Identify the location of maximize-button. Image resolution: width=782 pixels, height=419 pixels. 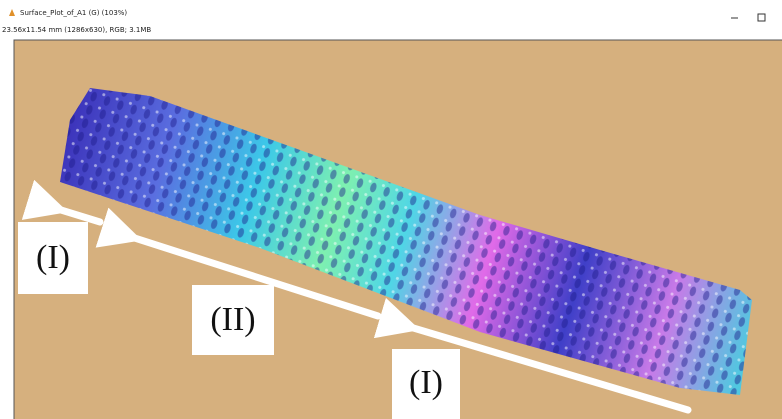
(761, 17).